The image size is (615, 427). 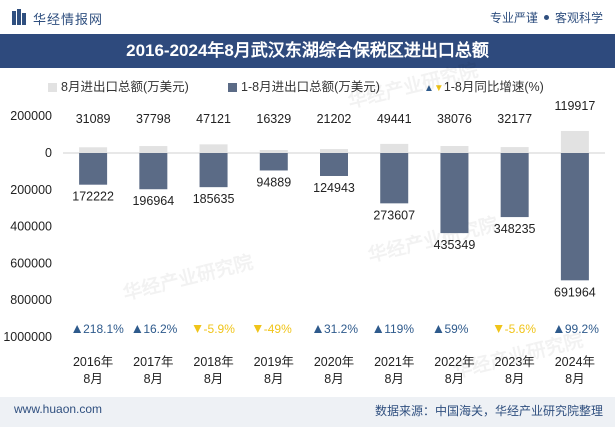 I want to click on cumulative-value-label-8: 691964, so click(x=575, y=292).